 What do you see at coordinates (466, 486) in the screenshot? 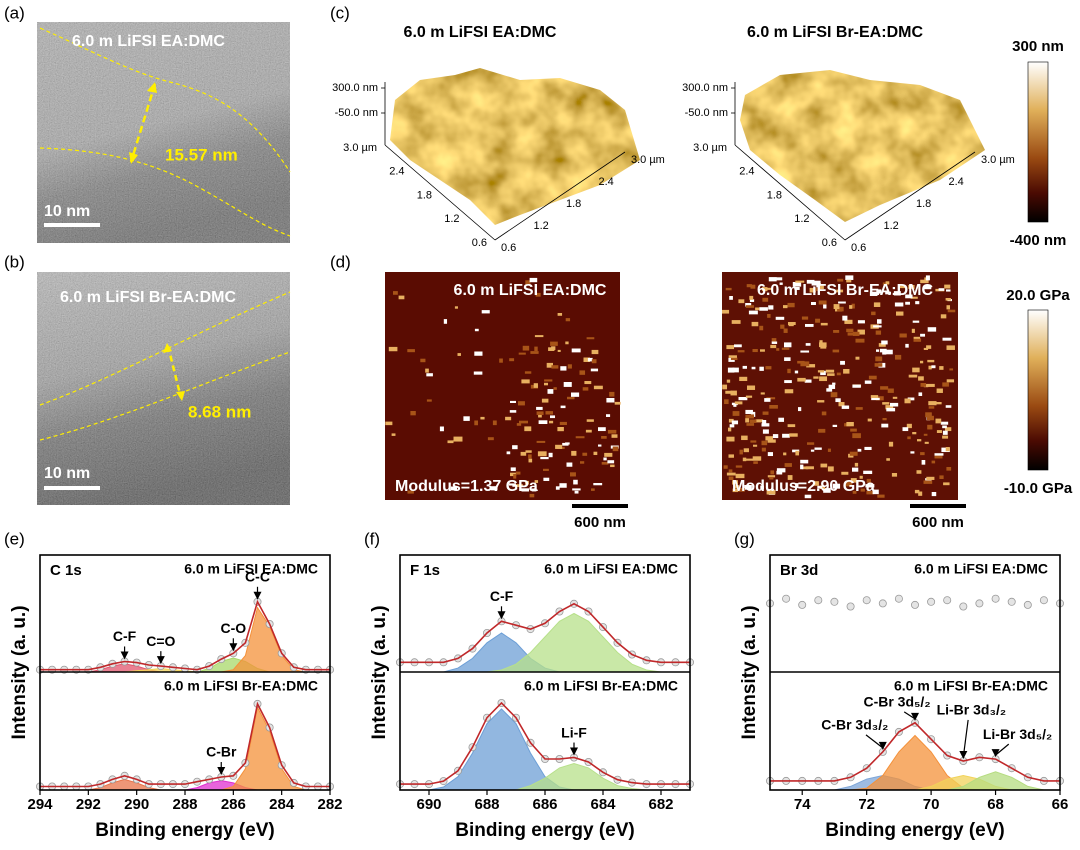
I see `modulus-value: Modulus=1.37 GPa` at bounding box center [466, 486].